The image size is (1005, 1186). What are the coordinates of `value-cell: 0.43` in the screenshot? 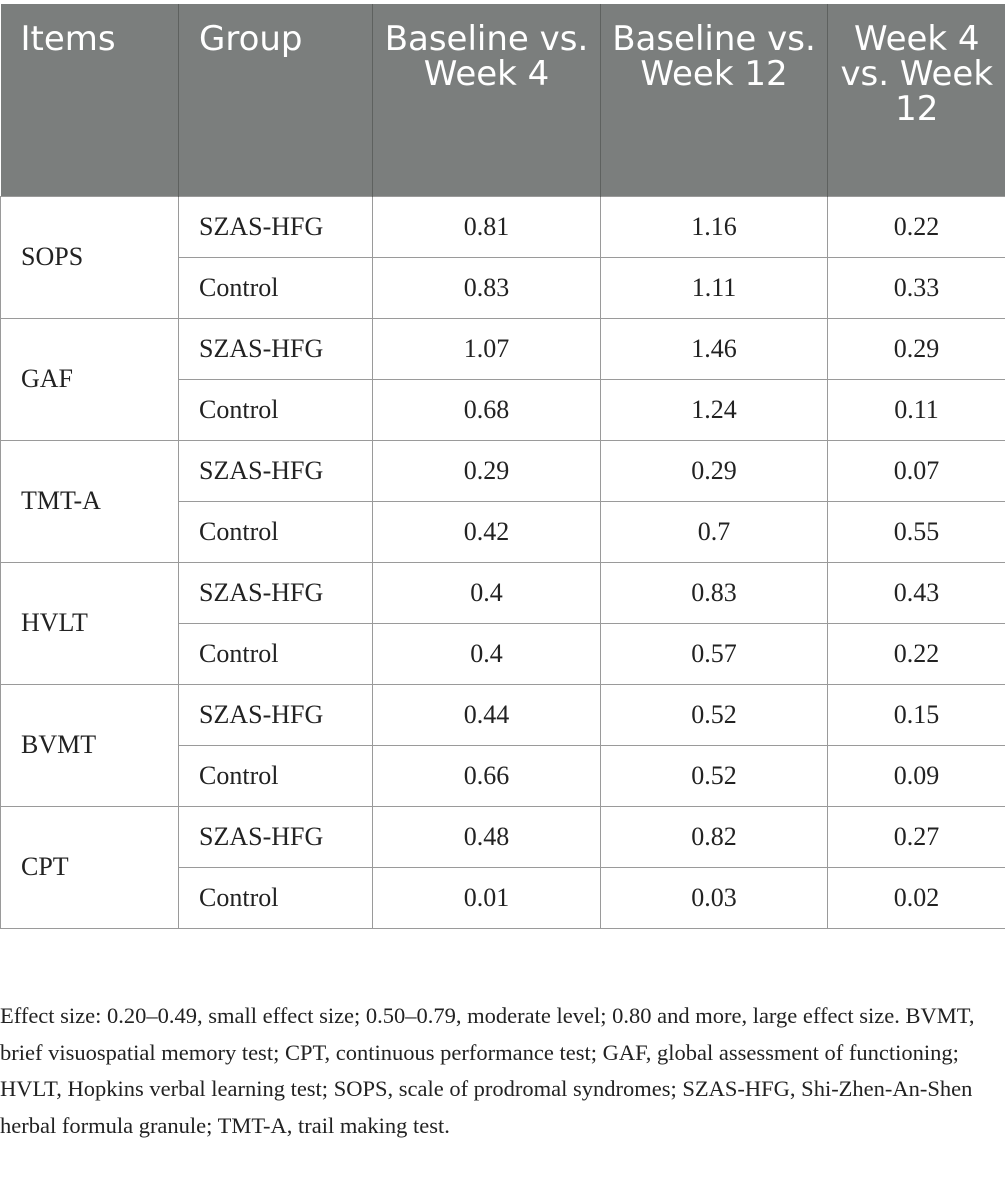 It's located at (916, 592).